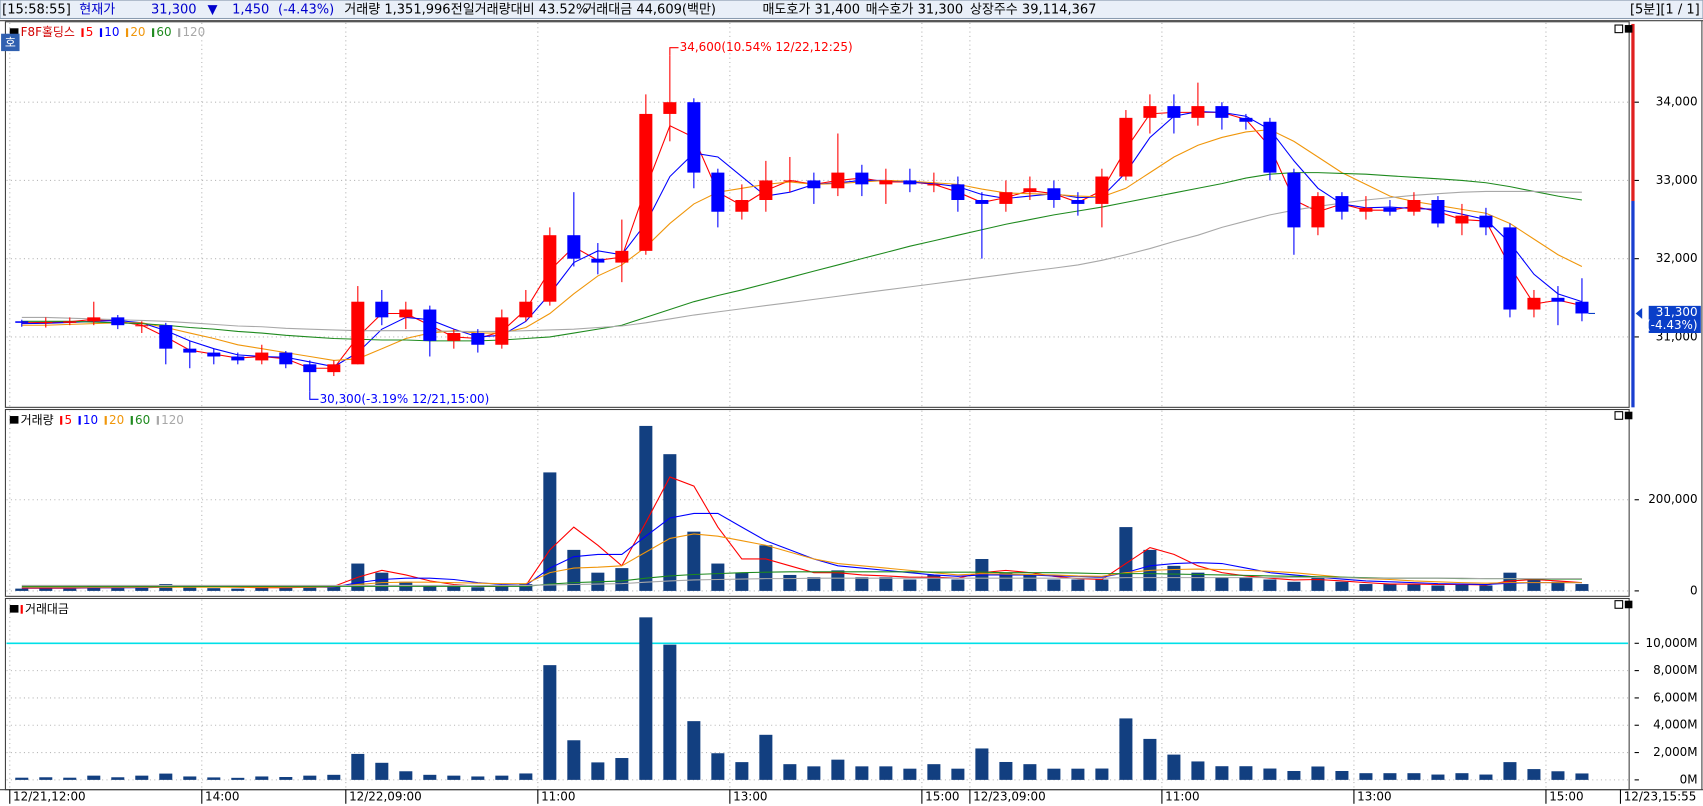  I want to click on x-tick-label: 12/21,12:00, so click(49, 797).